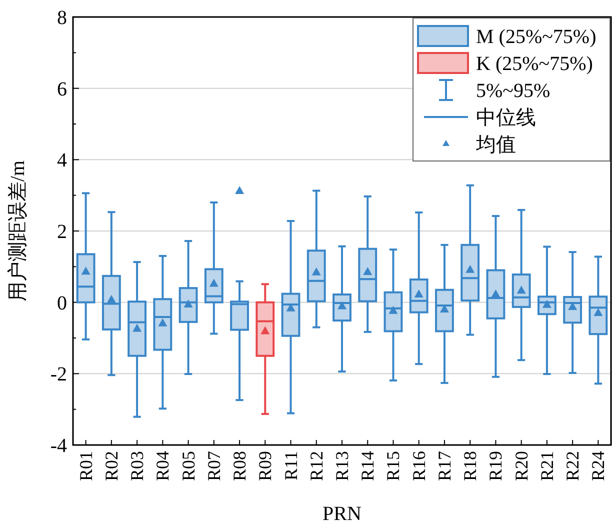  Describe the element at coordinates (546, 466) in the screenshot. I see `x-tick-label: R21` at that location.